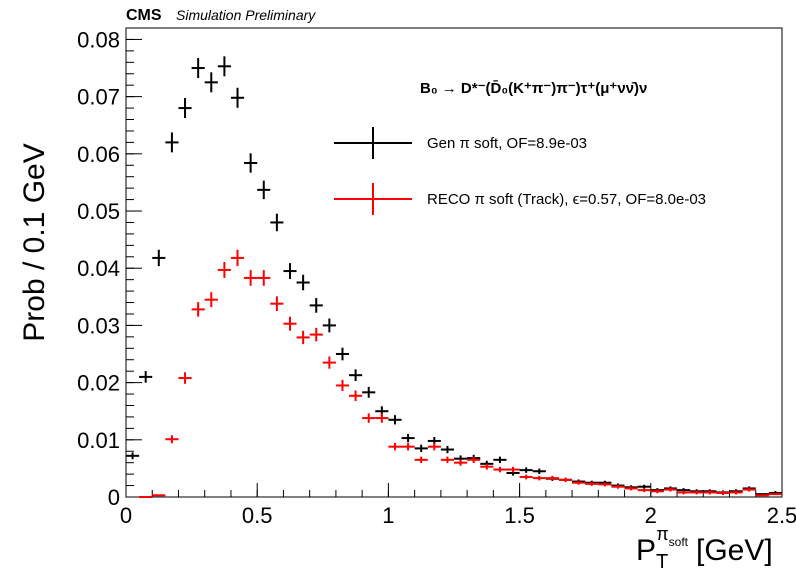  Describe the element at coordinates (507, 143) in the screenshot. I see `legend-entry-label: Gen π soft, OF=8.9e-03` at that location.